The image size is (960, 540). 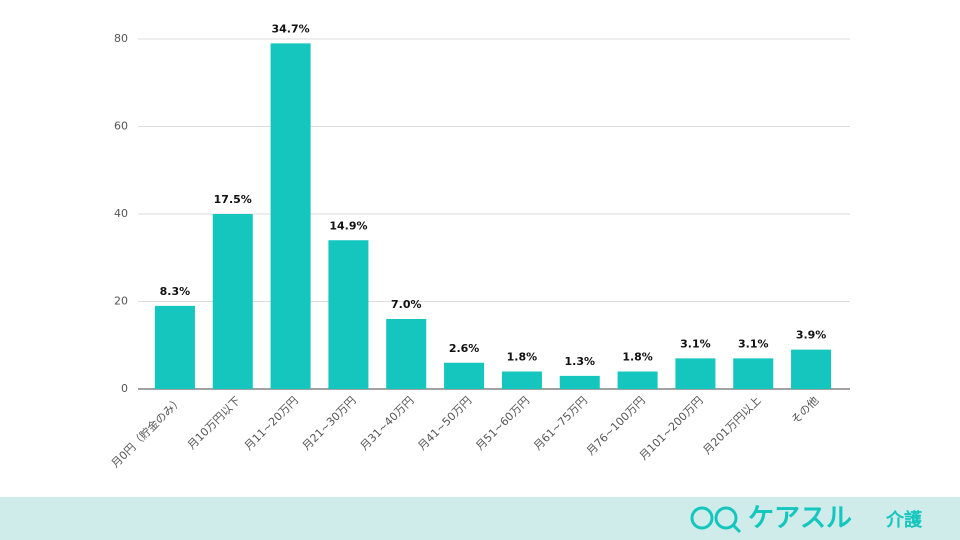 I want to click on footer-band, so click(x=480, y=518).